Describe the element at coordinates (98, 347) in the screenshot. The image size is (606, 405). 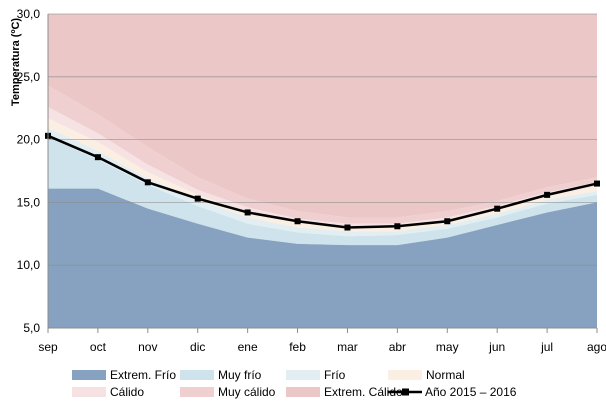
I see `x-tick-label-oct: oct` at that location.